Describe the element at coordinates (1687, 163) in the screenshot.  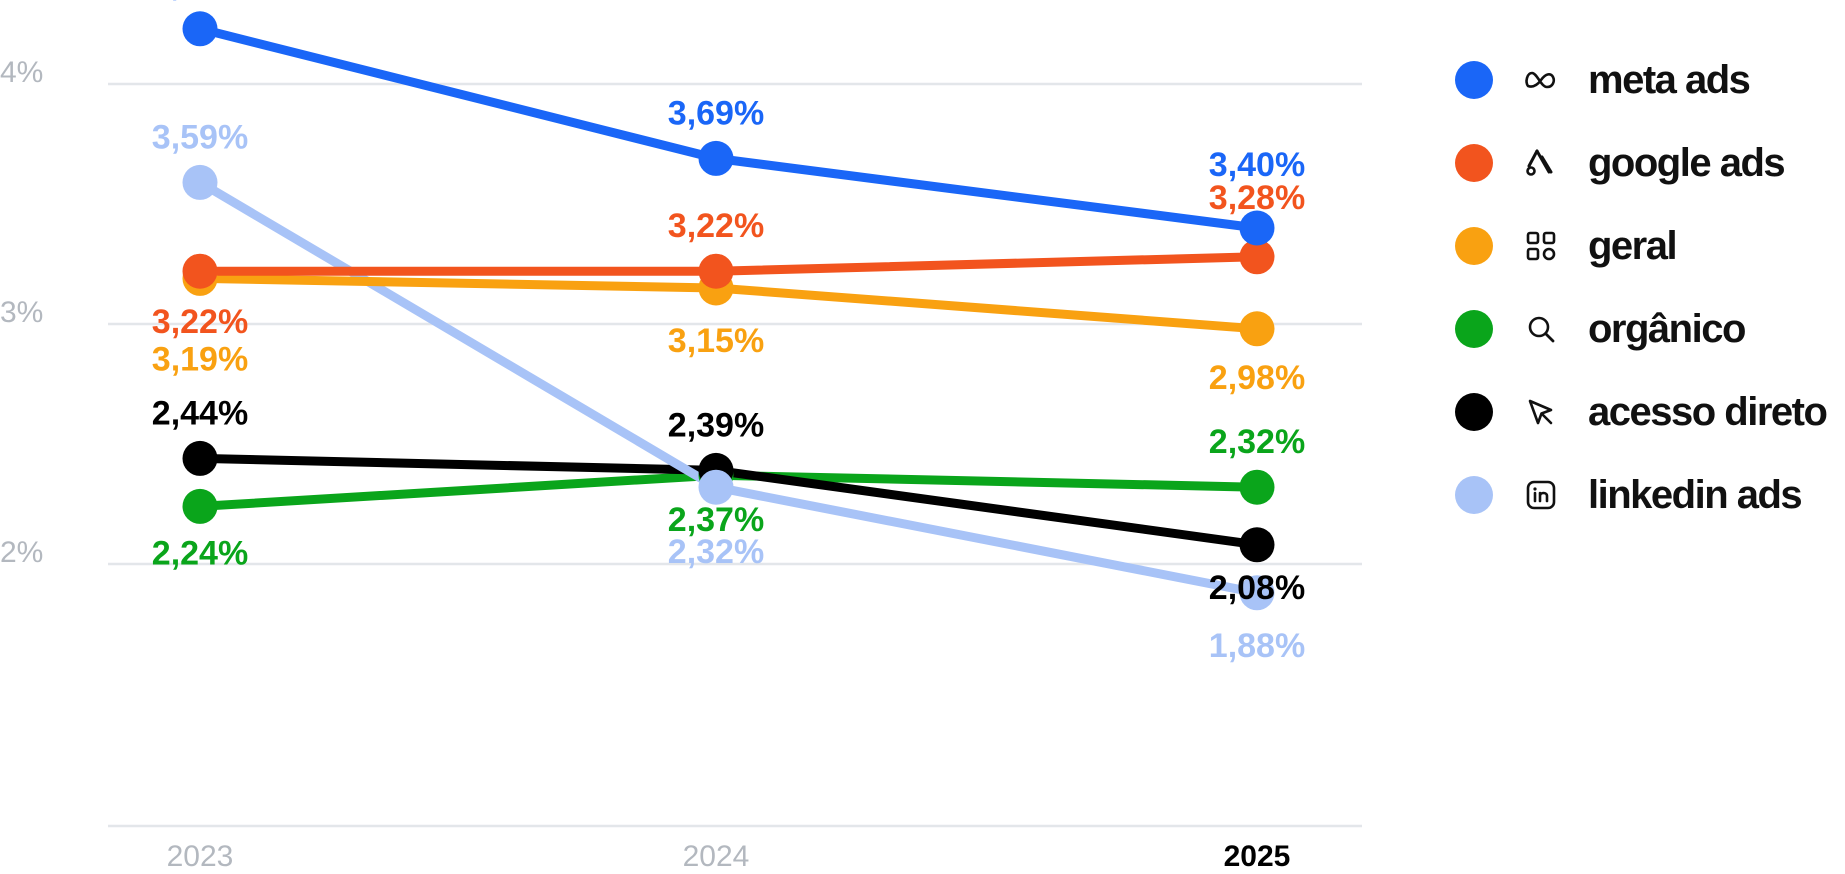
I see `legend-label: google ads` at that location.